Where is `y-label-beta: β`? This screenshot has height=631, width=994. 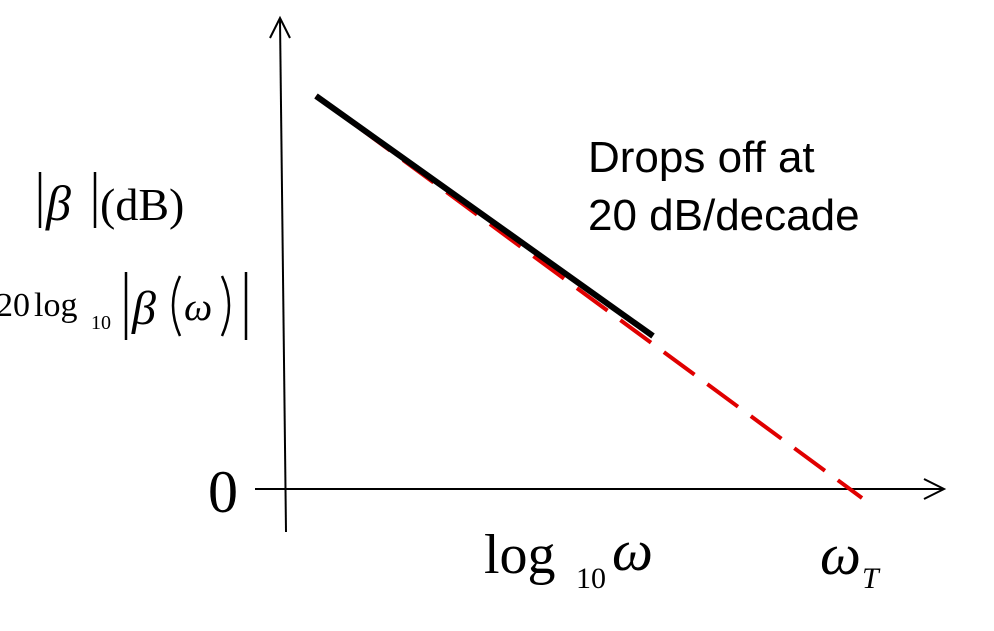
y-label-beta: β is located at coordinates (58, 203).